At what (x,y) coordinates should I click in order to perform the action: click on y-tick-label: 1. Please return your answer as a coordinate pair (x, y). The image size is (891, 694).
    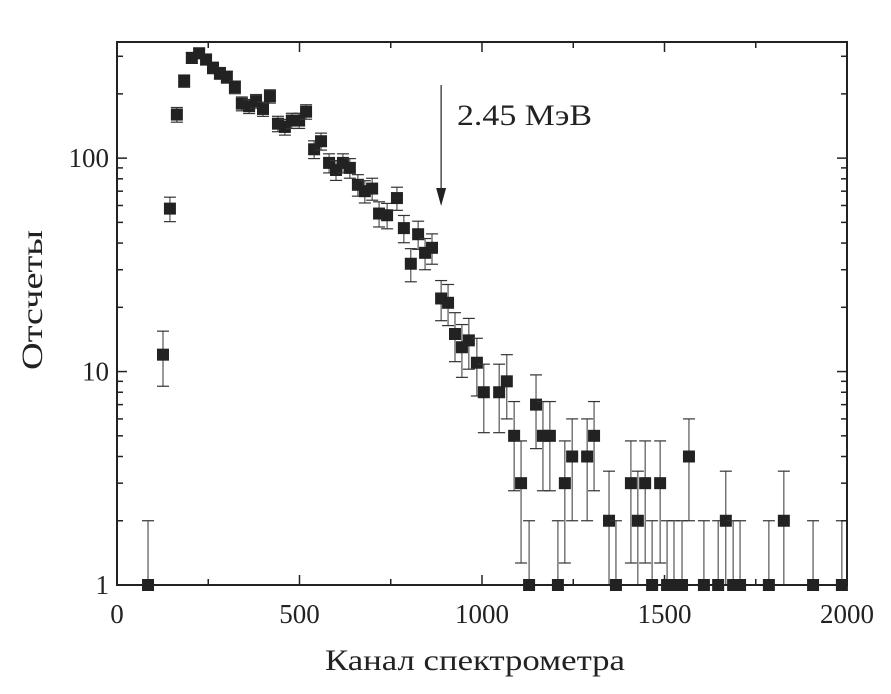
    Looking at the image, I should click on (103, 585).